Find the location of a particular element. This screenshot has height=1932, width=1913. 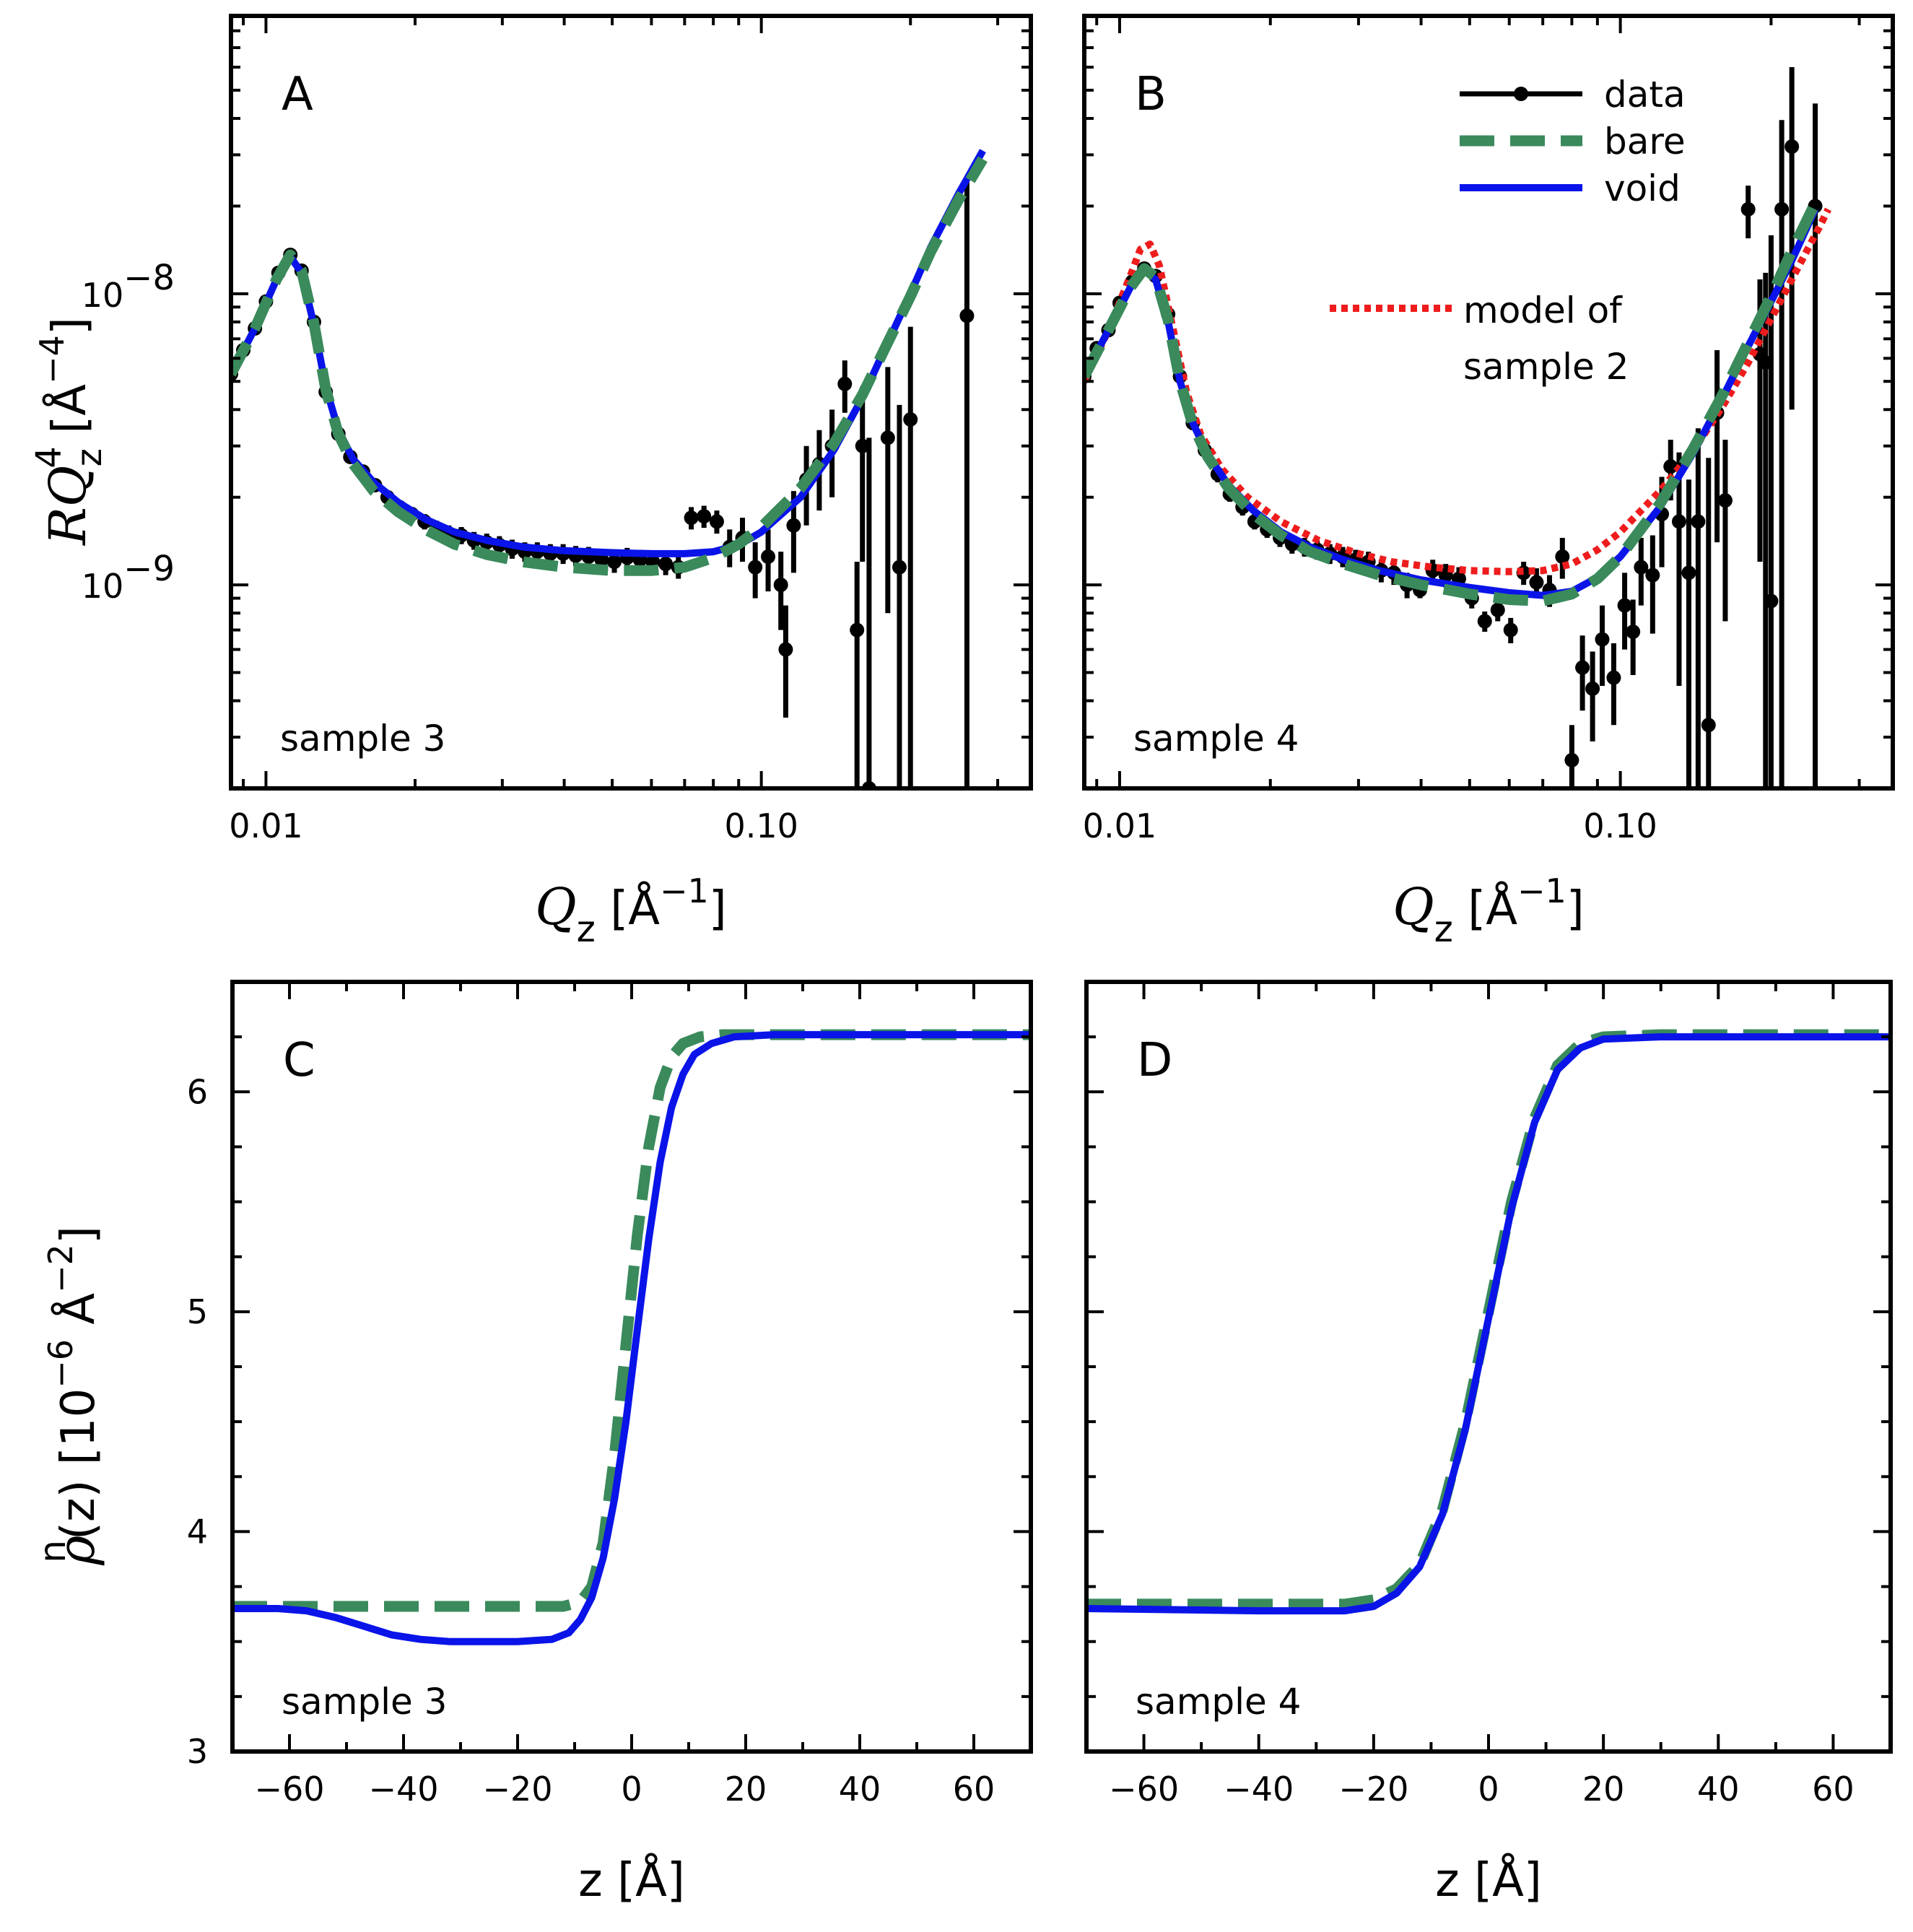

y-axis-unit-2-exponent: −2 is located at coordinates (60, 1268).